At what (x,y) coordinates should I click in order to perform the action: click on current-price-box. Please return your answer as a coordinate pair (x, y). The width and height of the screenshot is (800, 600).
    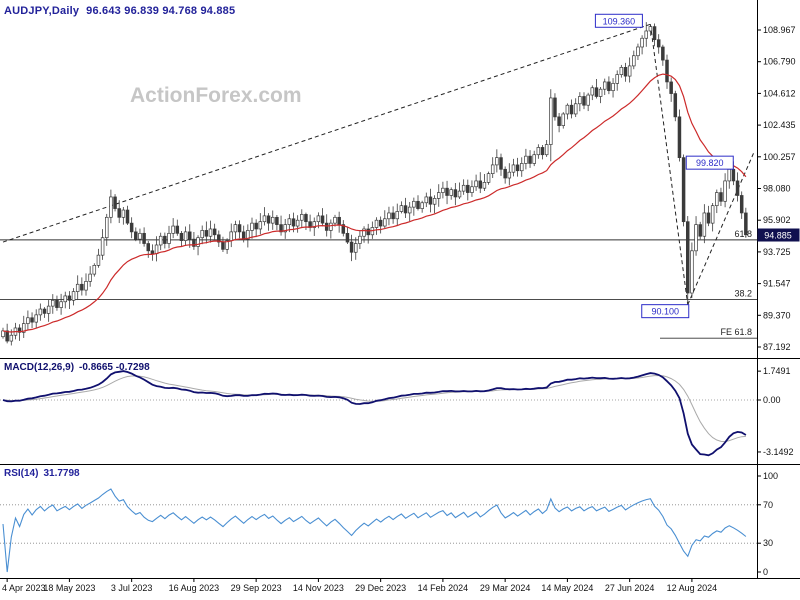
    Looking at the image, I should click on (778, 235).